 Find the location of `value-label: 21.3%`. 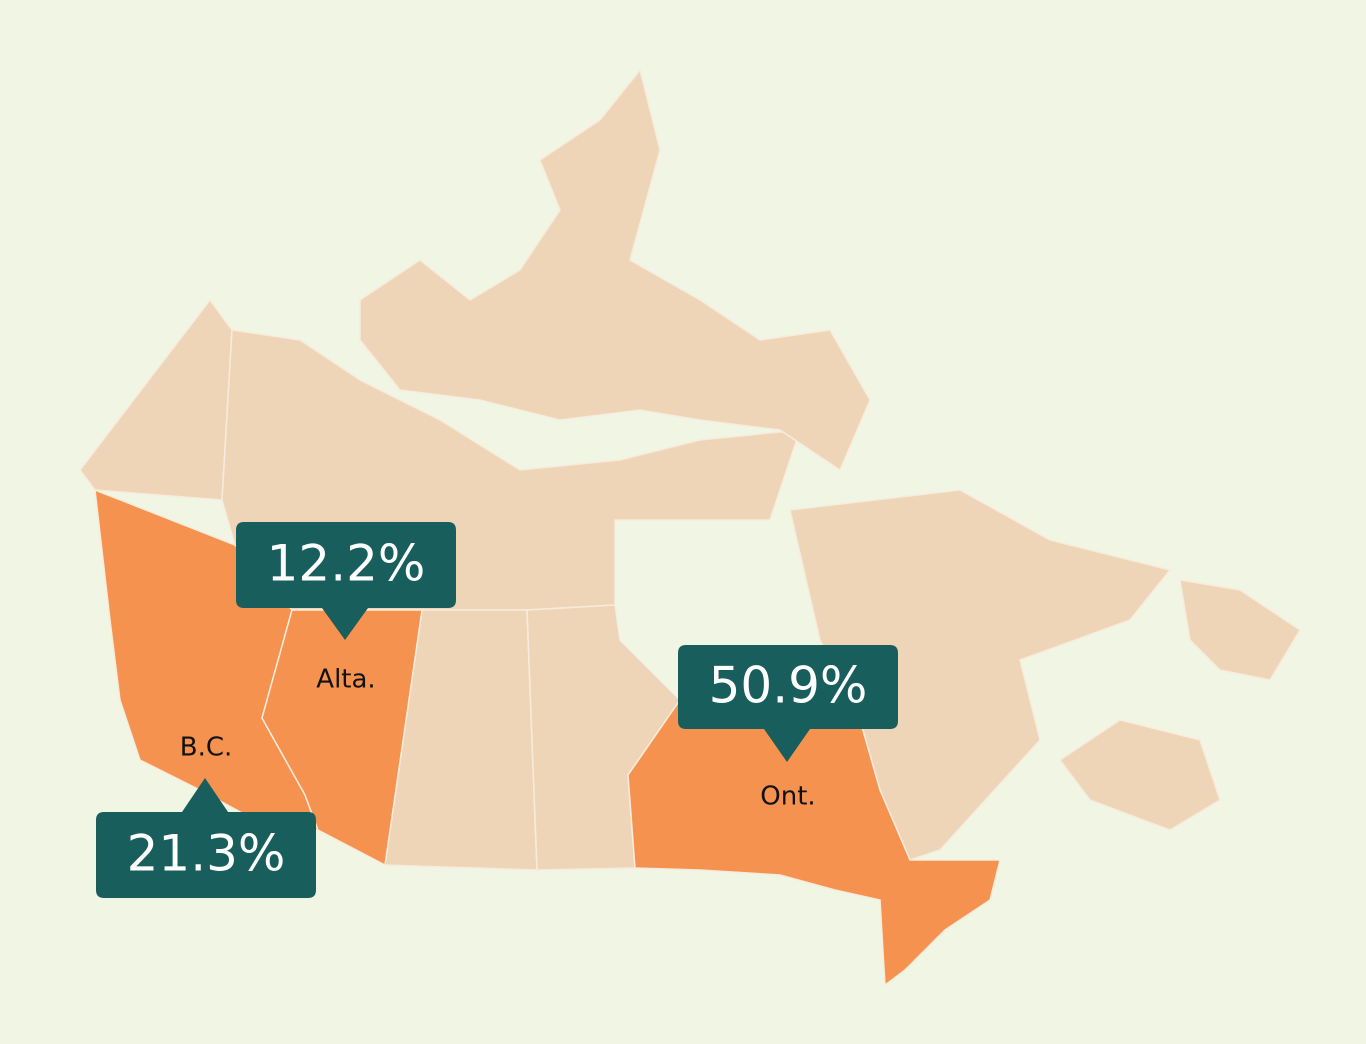

value-label: 21.3% is located at coordinates (206, 854).